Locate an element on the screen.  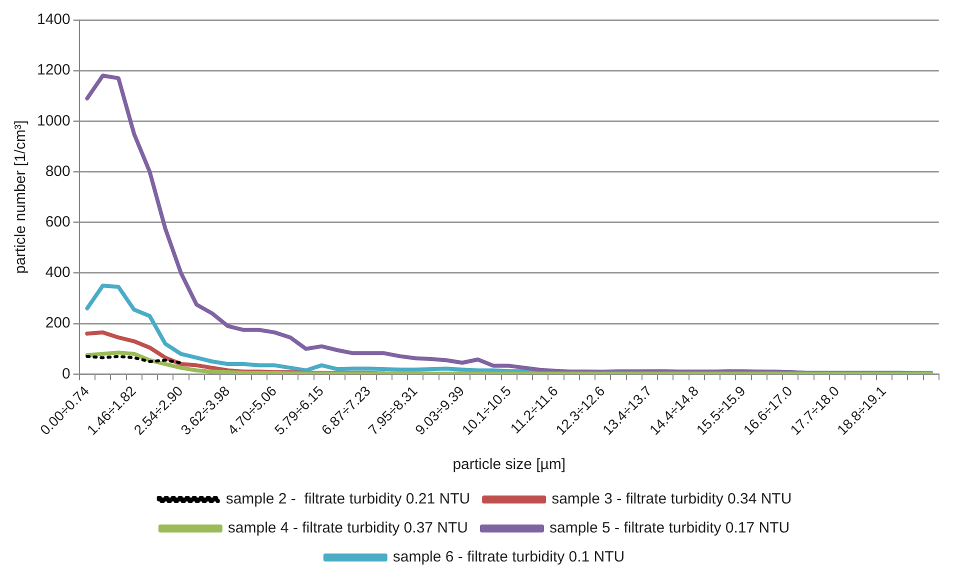
y-tick-label: 1400 is located at coordinates (53, 19).